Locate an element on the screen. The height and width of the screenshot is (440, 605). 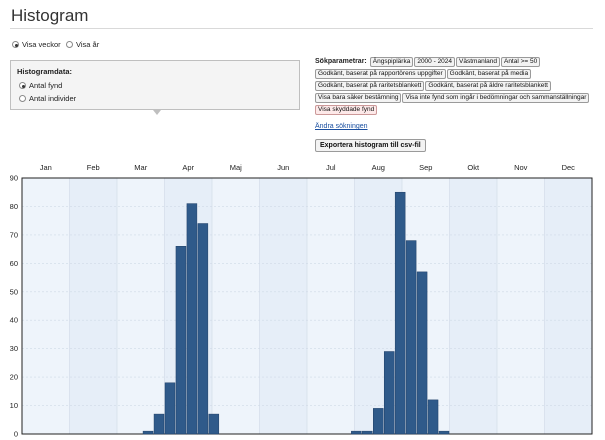
view-years-option: Visa år is located at coordinates (82, 44).